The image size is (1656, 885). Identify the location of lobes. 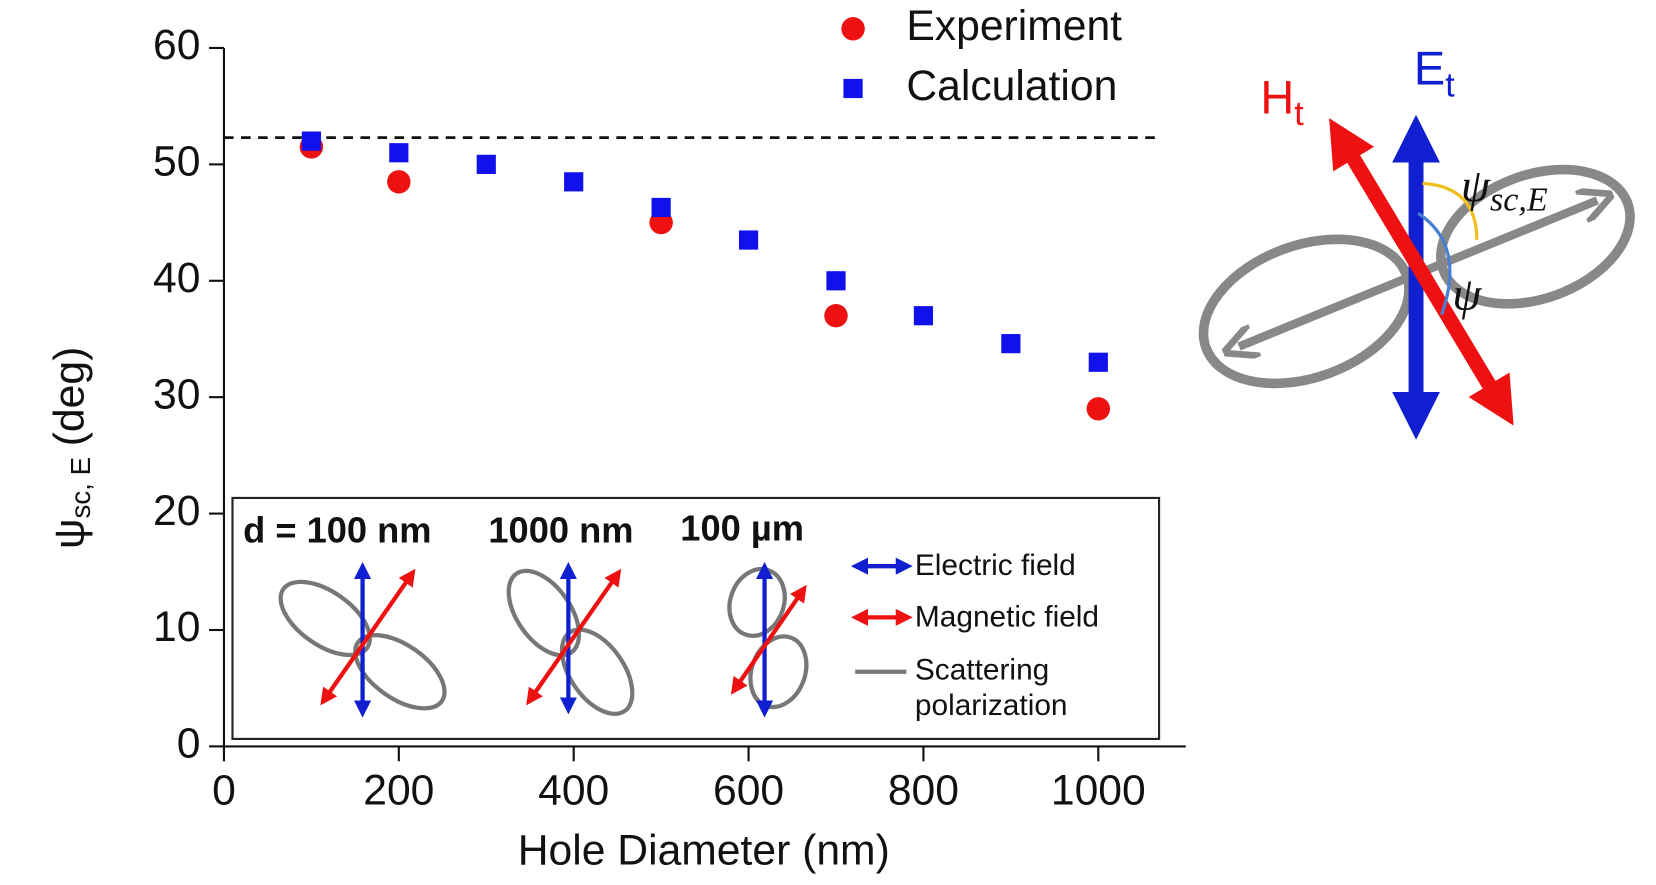
(543, 641).